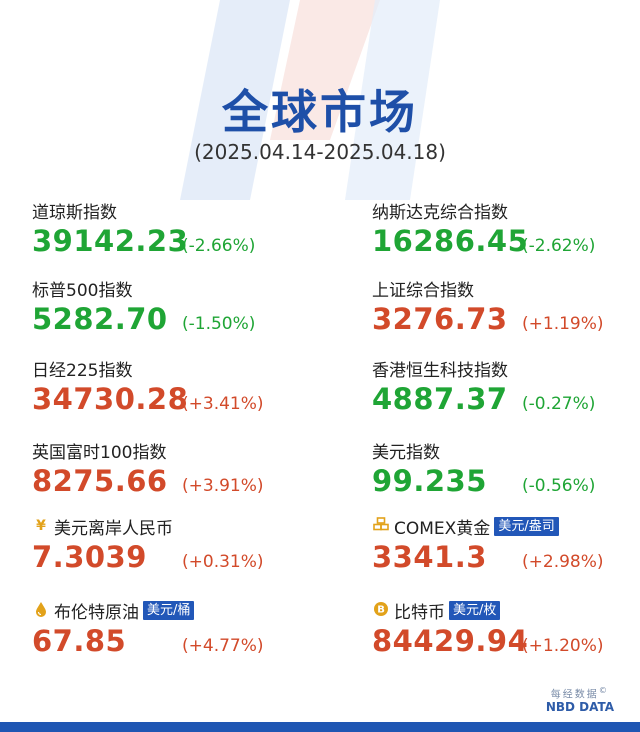 The height and width of the screenshot is (732, 640). I want to click on market-card-bitcoin: B 比特币 美元/枚 84429.94 (+1.20%), so click(506, 638).